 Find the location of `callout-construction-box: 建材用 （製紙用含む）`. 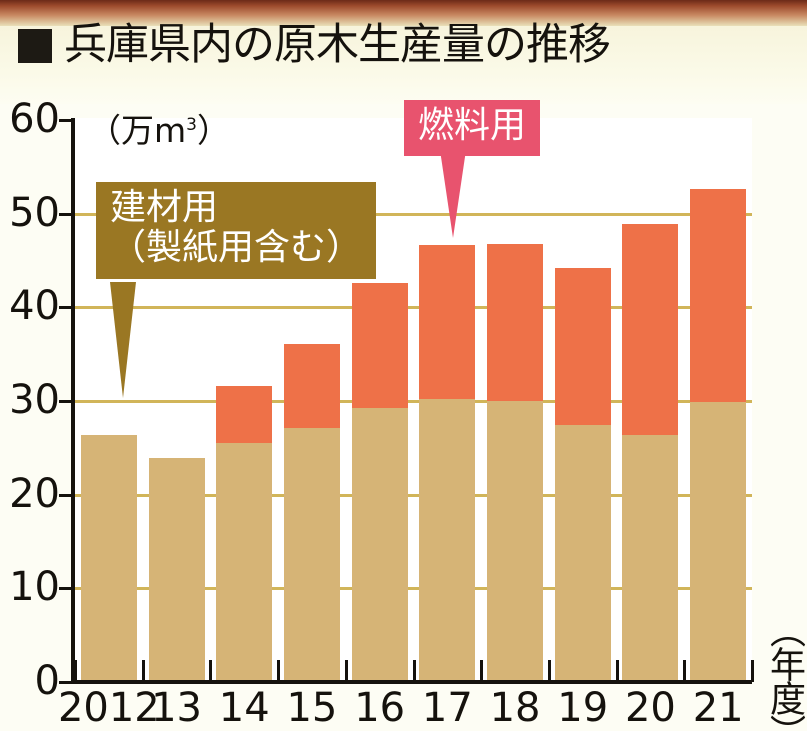

callout-construction-box: 建材用 （製紙用含む） is located at coordinates (236, 230).